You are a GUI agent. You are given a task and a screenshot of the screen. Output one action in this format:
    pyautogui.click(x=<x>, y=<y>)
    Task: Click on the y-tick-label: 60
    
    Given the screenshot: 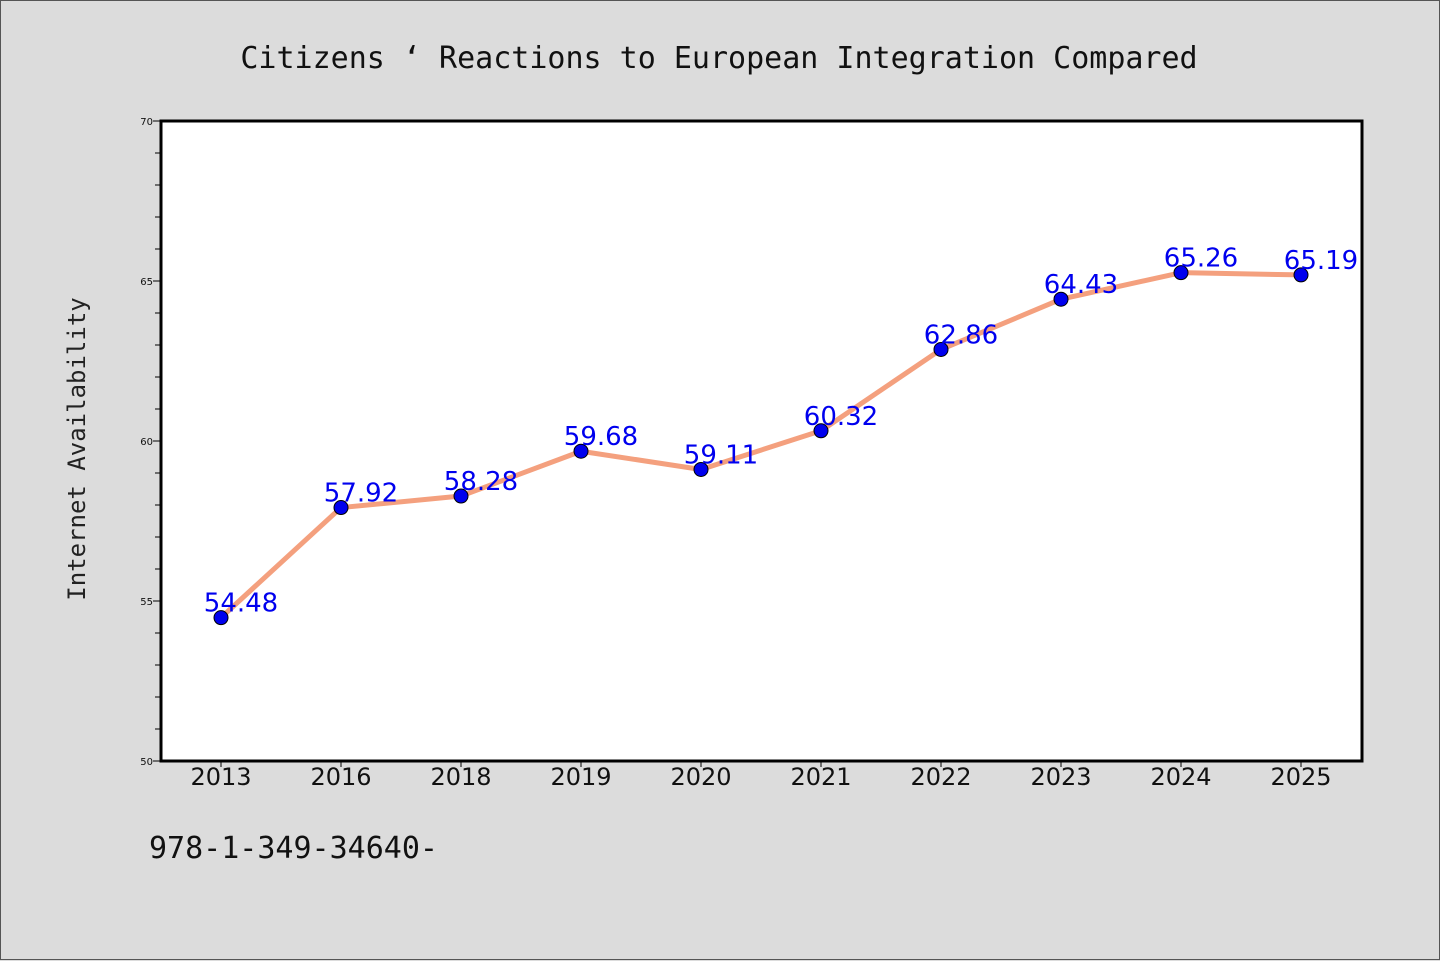 What is the action you would take?
    pyautogui.click(x=146, y=442)
    